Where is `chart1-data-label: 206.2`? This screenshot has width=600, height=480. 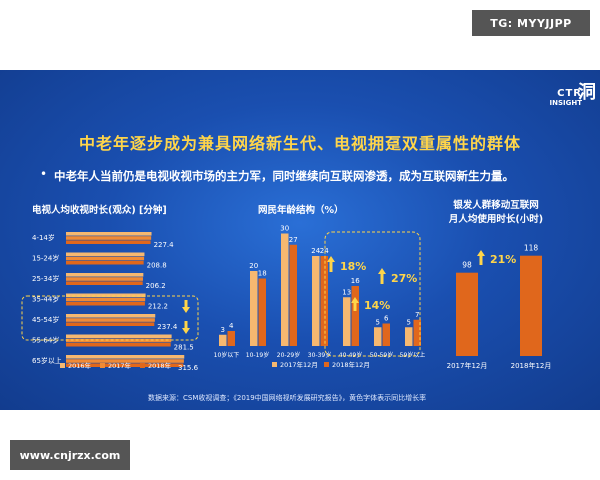 chart1-data-label: 206.2 is located at coordinates (156, 286).